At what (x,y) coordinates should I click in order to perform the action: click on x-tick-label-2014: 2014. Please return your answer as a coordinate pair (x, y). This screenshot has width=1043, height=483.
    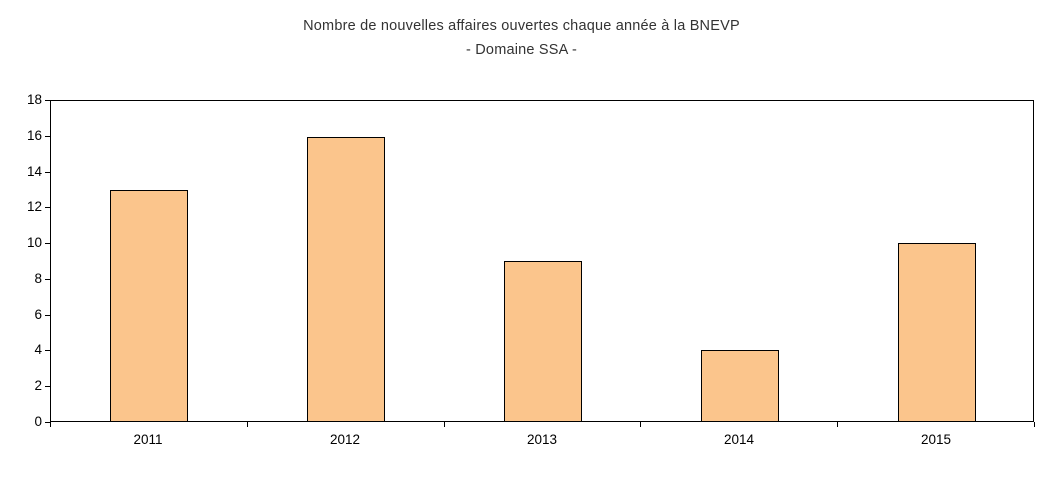
    Looking at the image, I should click on (739, 439).